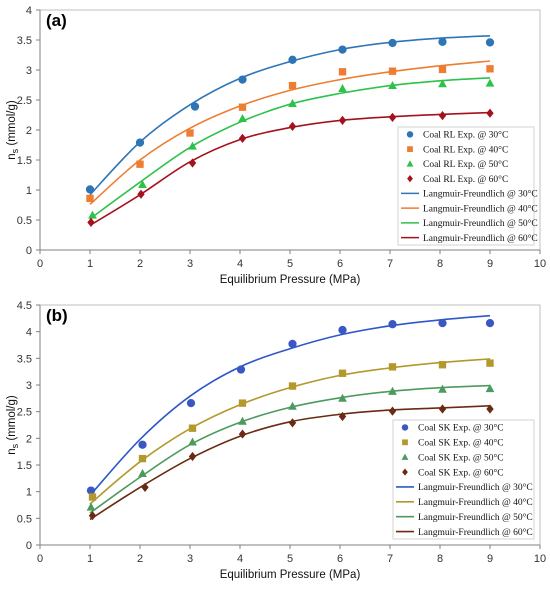 This screenshot has height=590, width=550. I want to click on y-axis-title: ns (mmol/g), so click(13, 130).